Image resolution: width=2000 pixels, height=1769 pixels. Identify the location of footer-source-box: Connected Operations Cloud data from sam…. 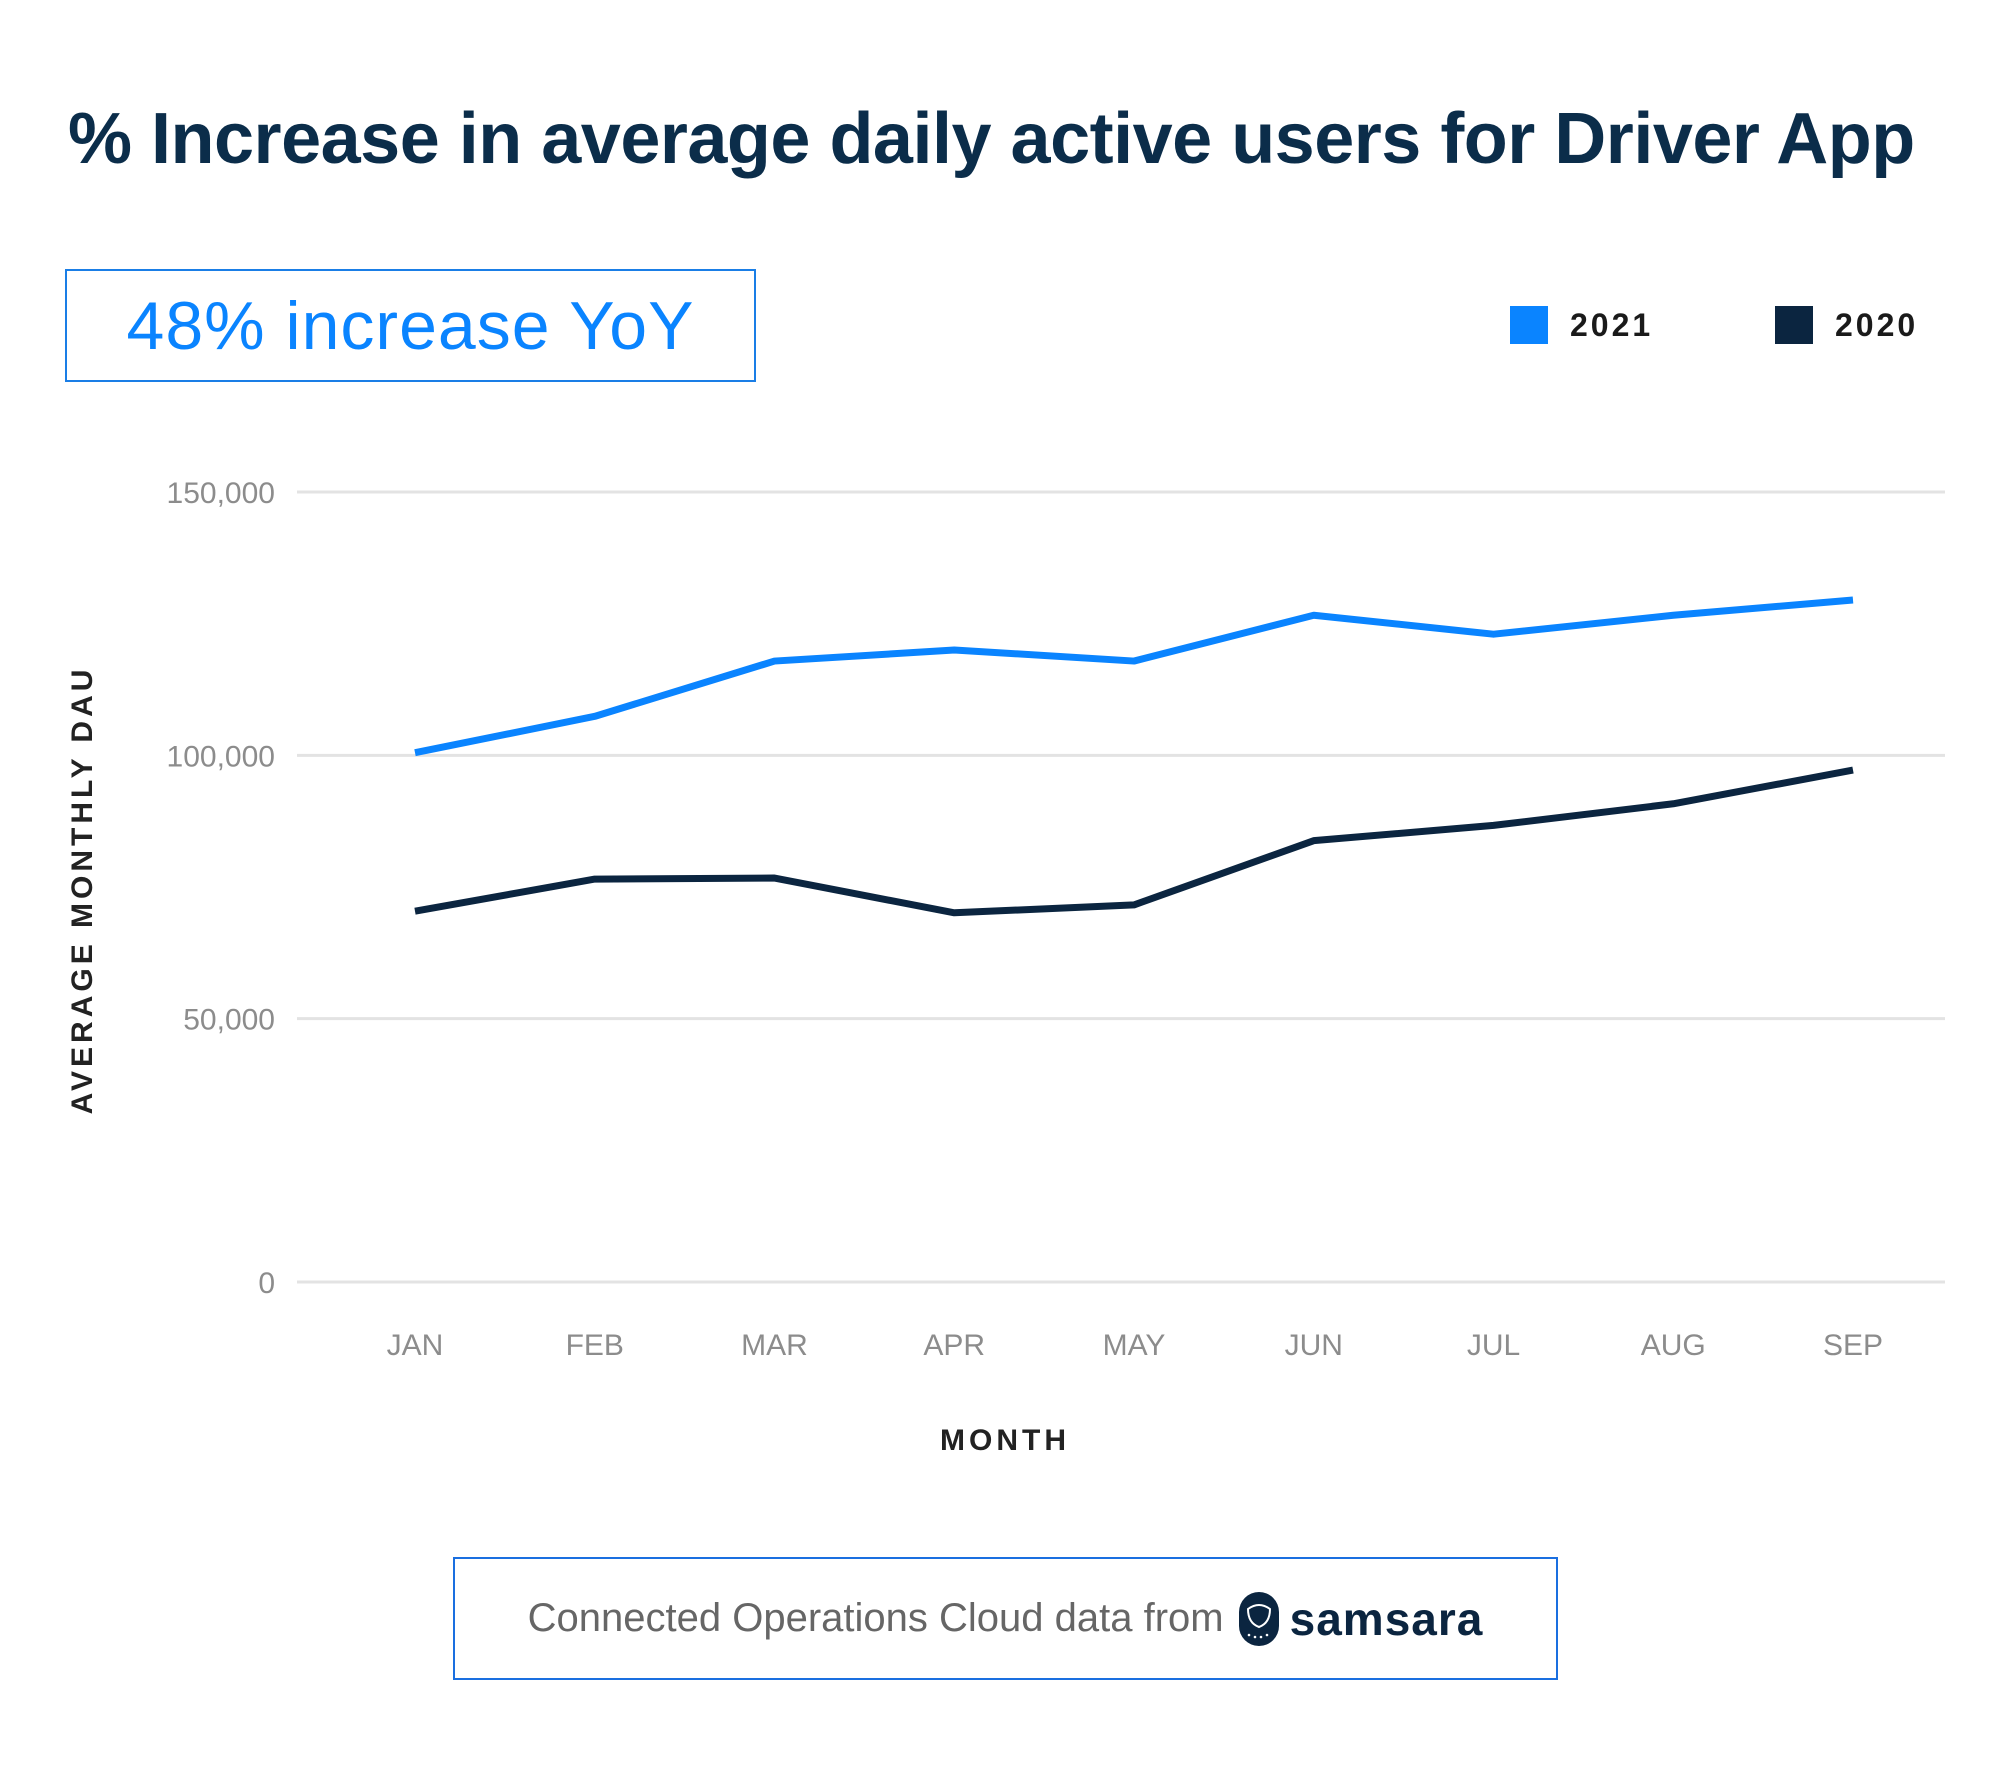
(1005, 1618).